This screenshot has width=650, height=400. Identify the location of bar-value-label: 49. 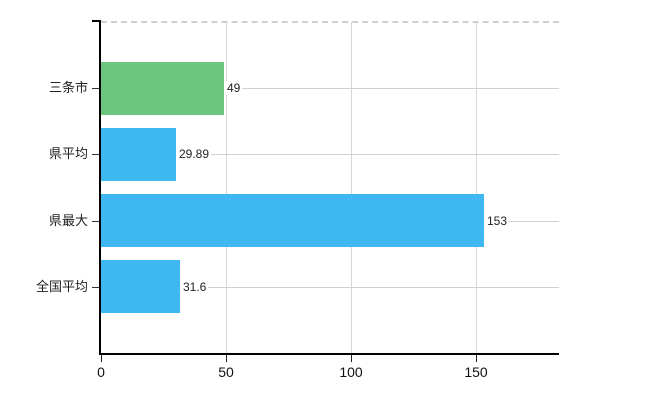
(233, 88).